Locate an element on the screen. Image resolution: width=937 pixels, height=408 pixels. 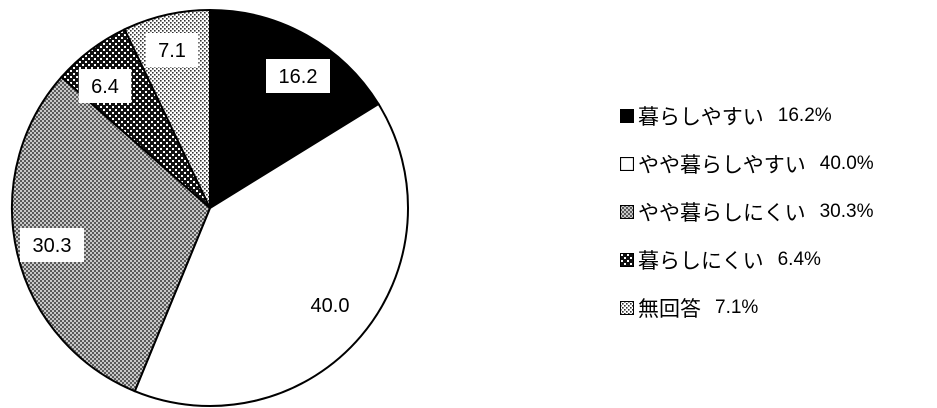
slice-label-text: 40.0 is located at coordinates (330, 306).